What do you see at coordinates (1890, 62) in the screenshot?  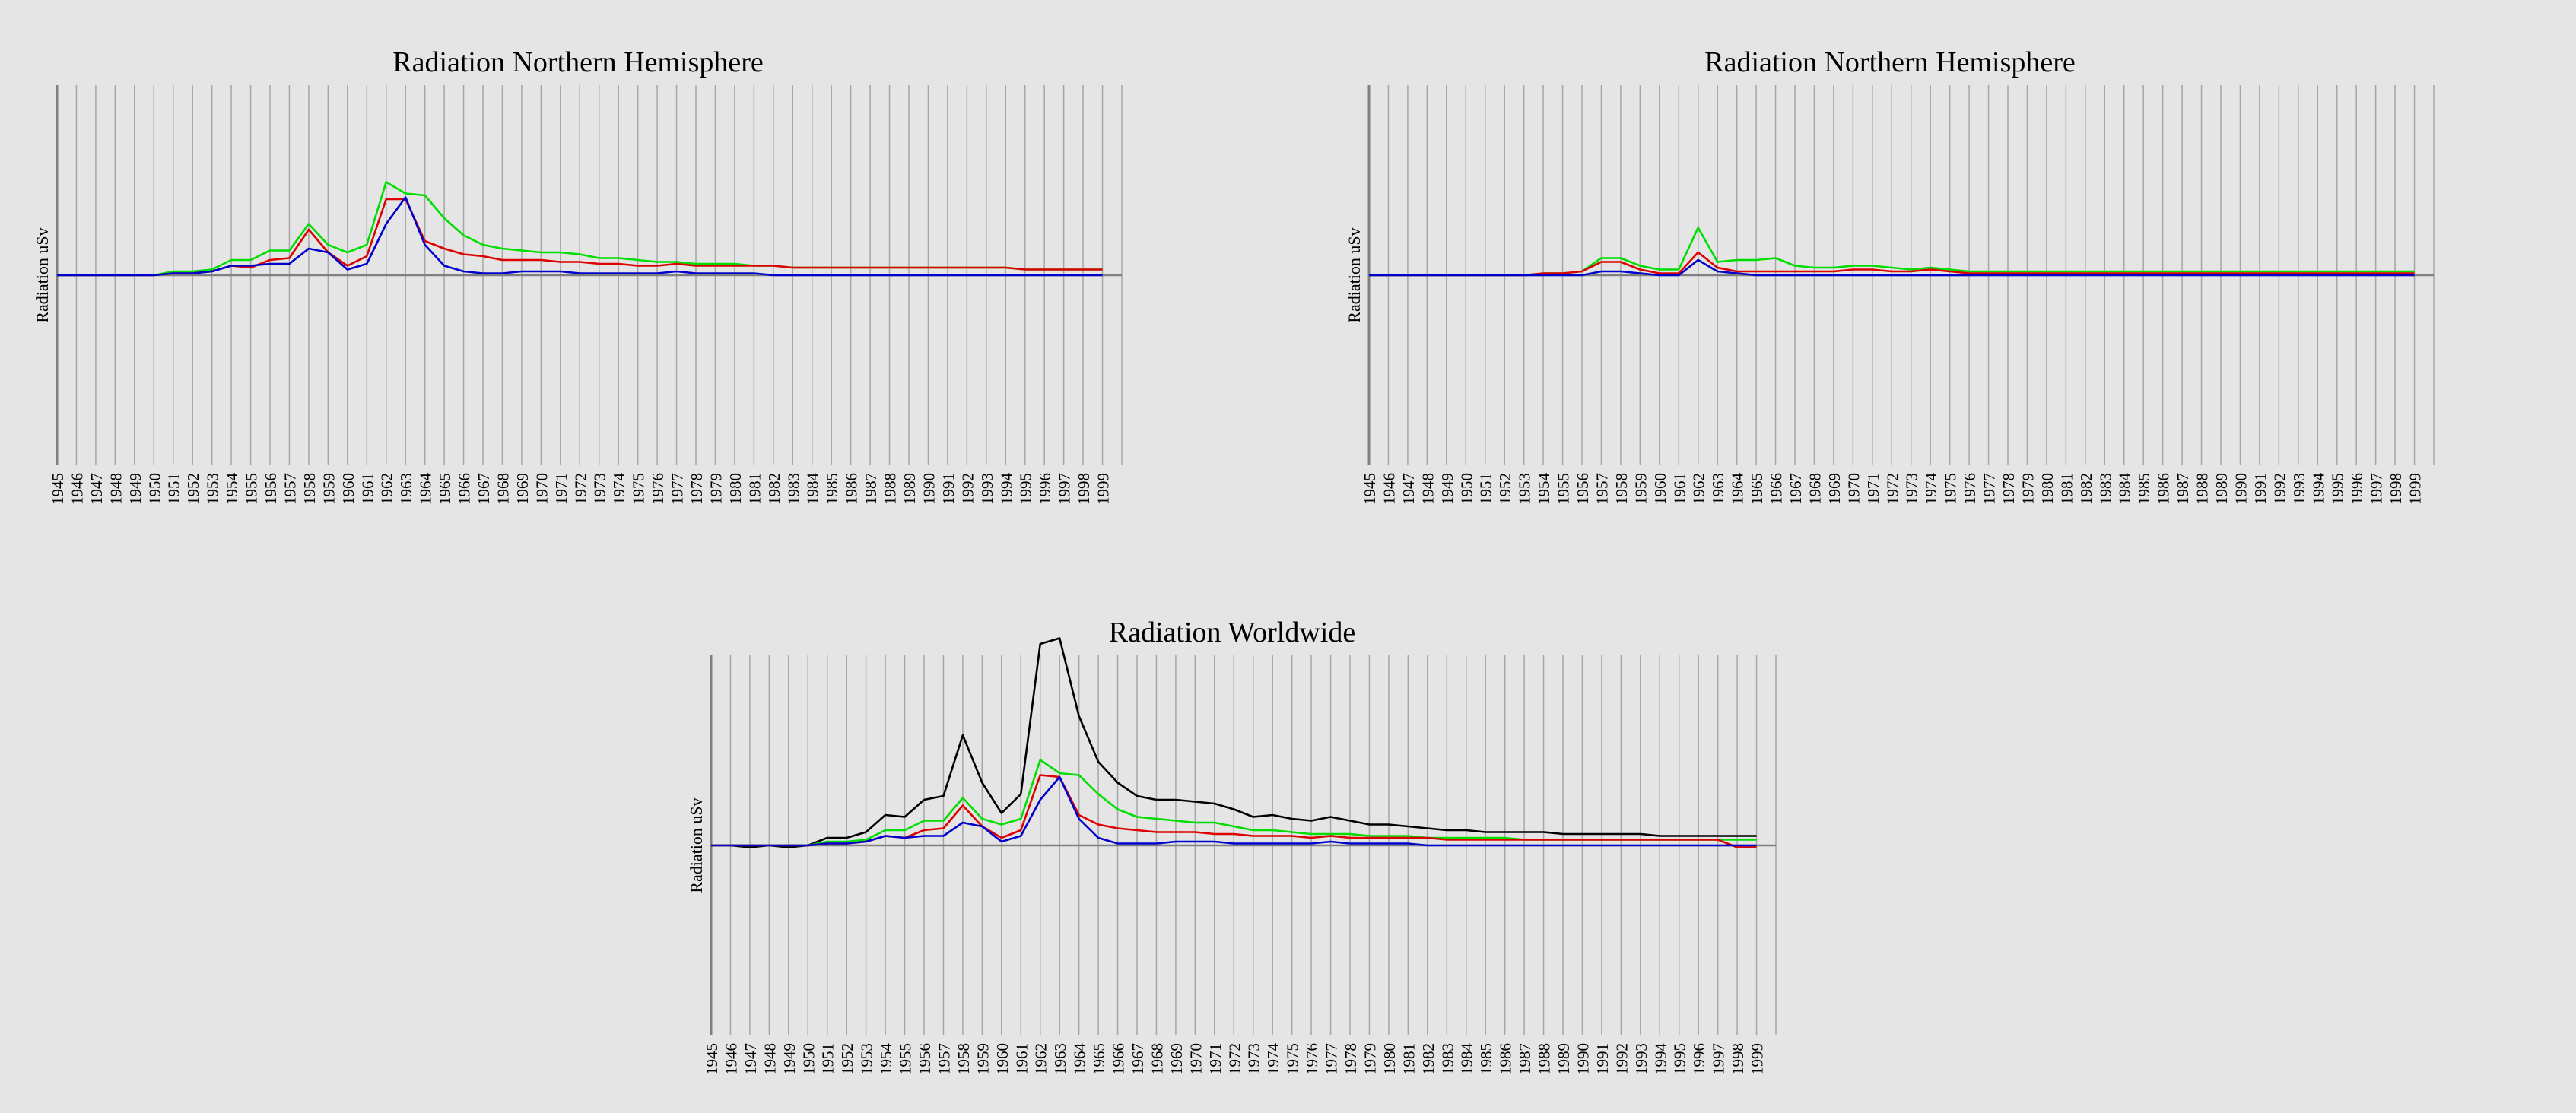 I see `chart-title: Radiation Northern Hemisphere` at bounding box center [1890, 62].